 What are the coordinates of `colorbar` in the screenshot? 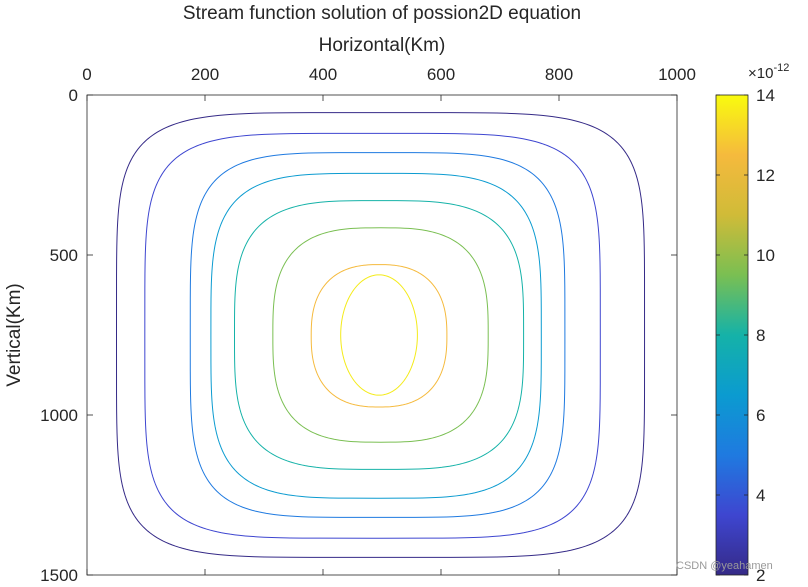 It's located at (732, 335).